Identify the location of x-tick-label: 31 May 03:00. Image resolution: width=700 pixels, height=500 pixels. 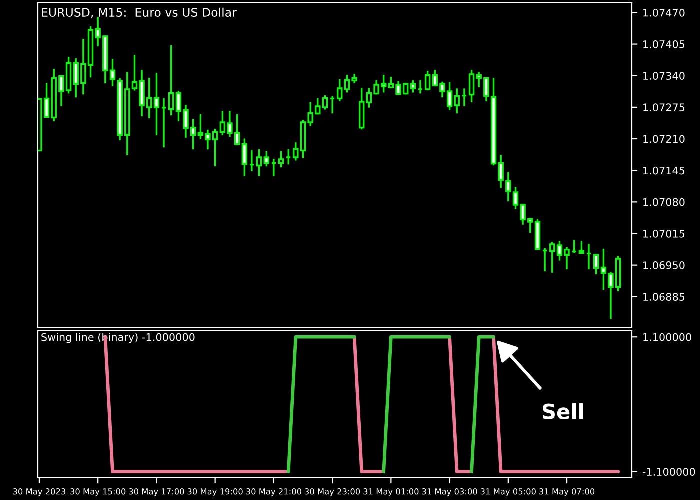
(450, 492).